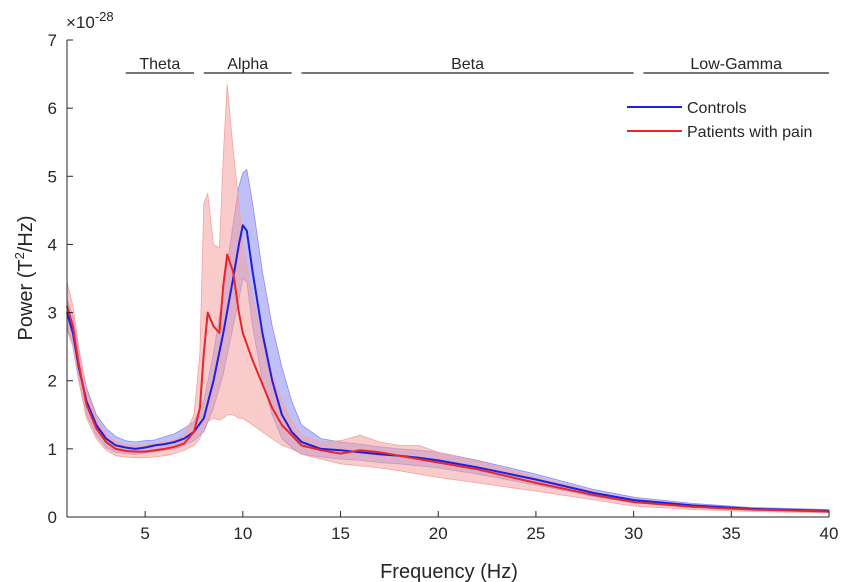 This screenshot has width=843, height=582. What do you see at coordinates (717, 108) in the screenshot?
I see `legend-label-controls: Controls` at bounding box center [717, 108].